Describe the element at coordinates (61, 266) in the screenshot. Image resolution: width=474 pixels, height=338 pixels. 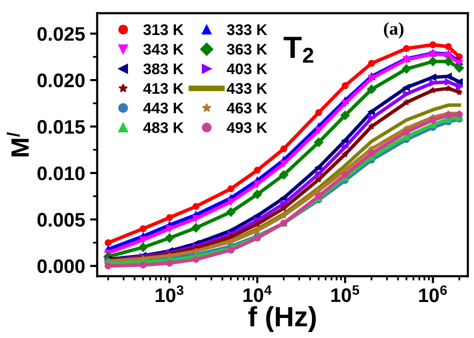
I see `y-tick-label: 0.000` at that location.